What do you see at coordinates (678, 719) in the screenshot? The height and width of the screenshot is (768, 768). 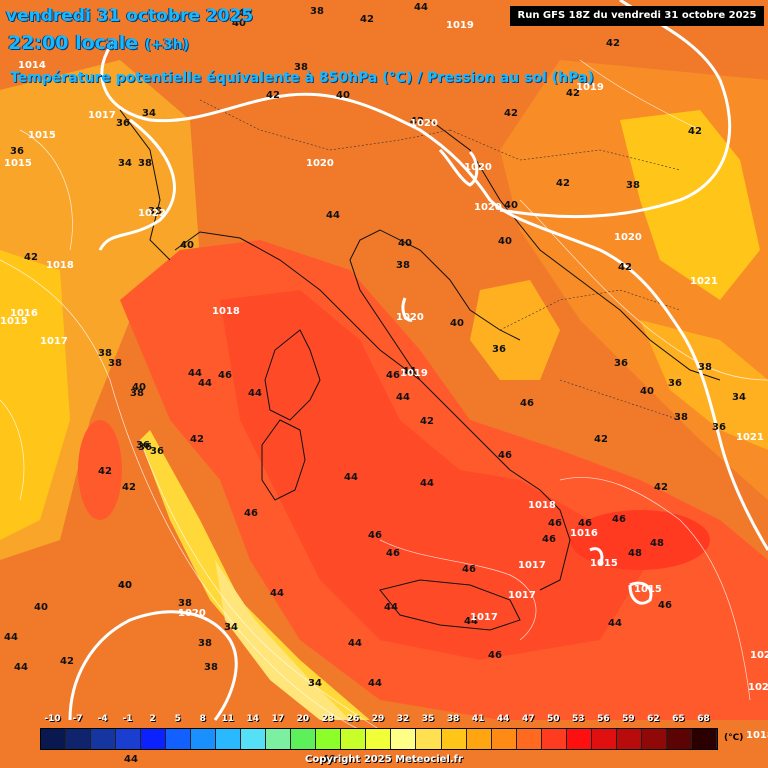 I see `legend-tick-label: 65` at bounding box center [678, 719].